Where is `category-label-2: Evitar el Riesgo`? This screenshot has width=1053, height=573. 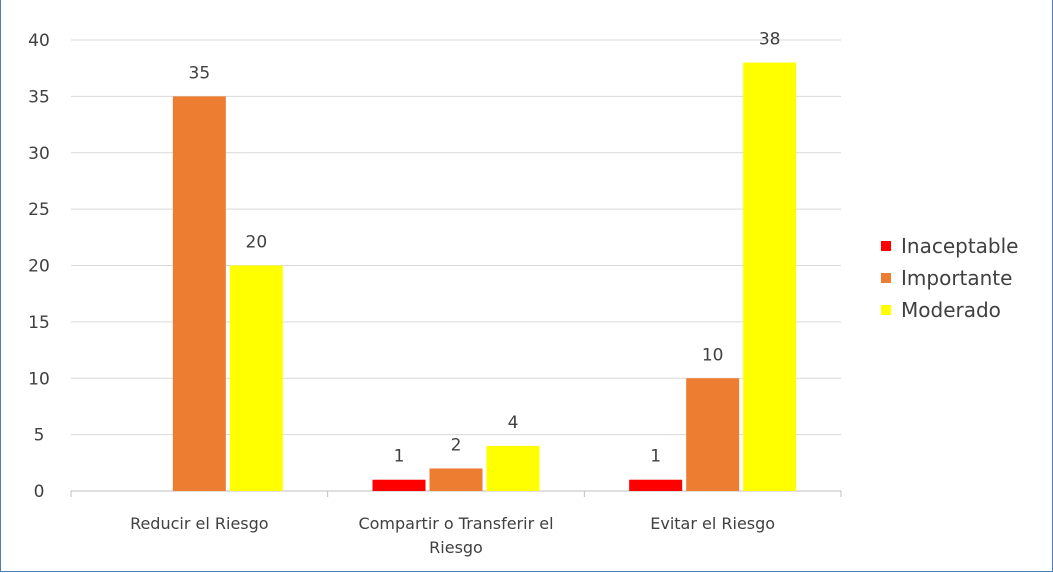
category-label-2: Evitar el Riesgo is located at coordinates (712, 523).